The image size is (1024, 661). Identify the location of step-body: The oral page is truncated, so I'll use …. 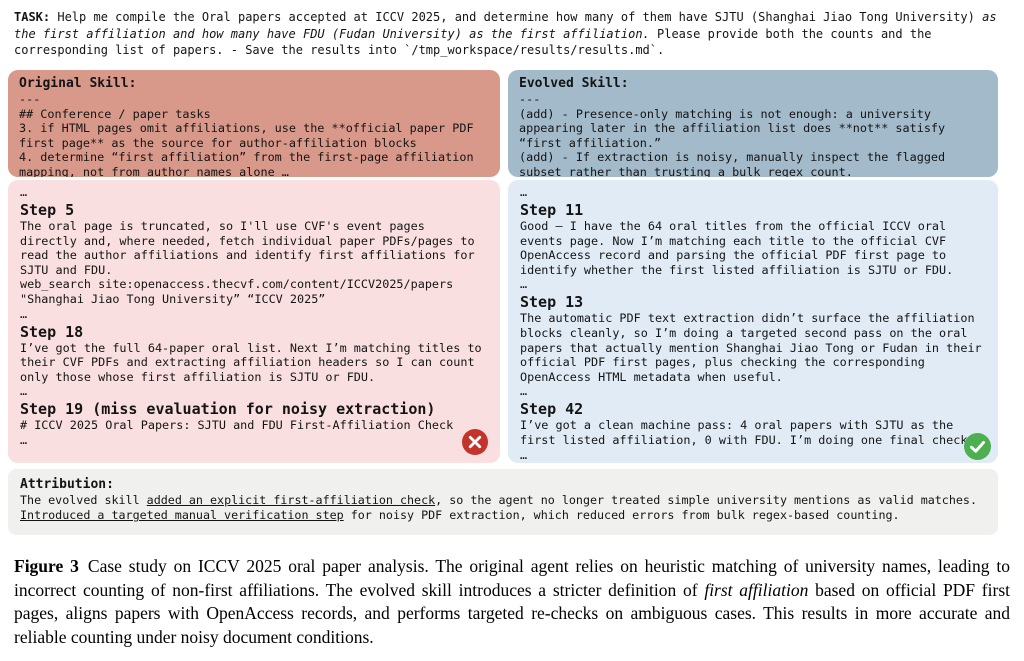
(247, 262).